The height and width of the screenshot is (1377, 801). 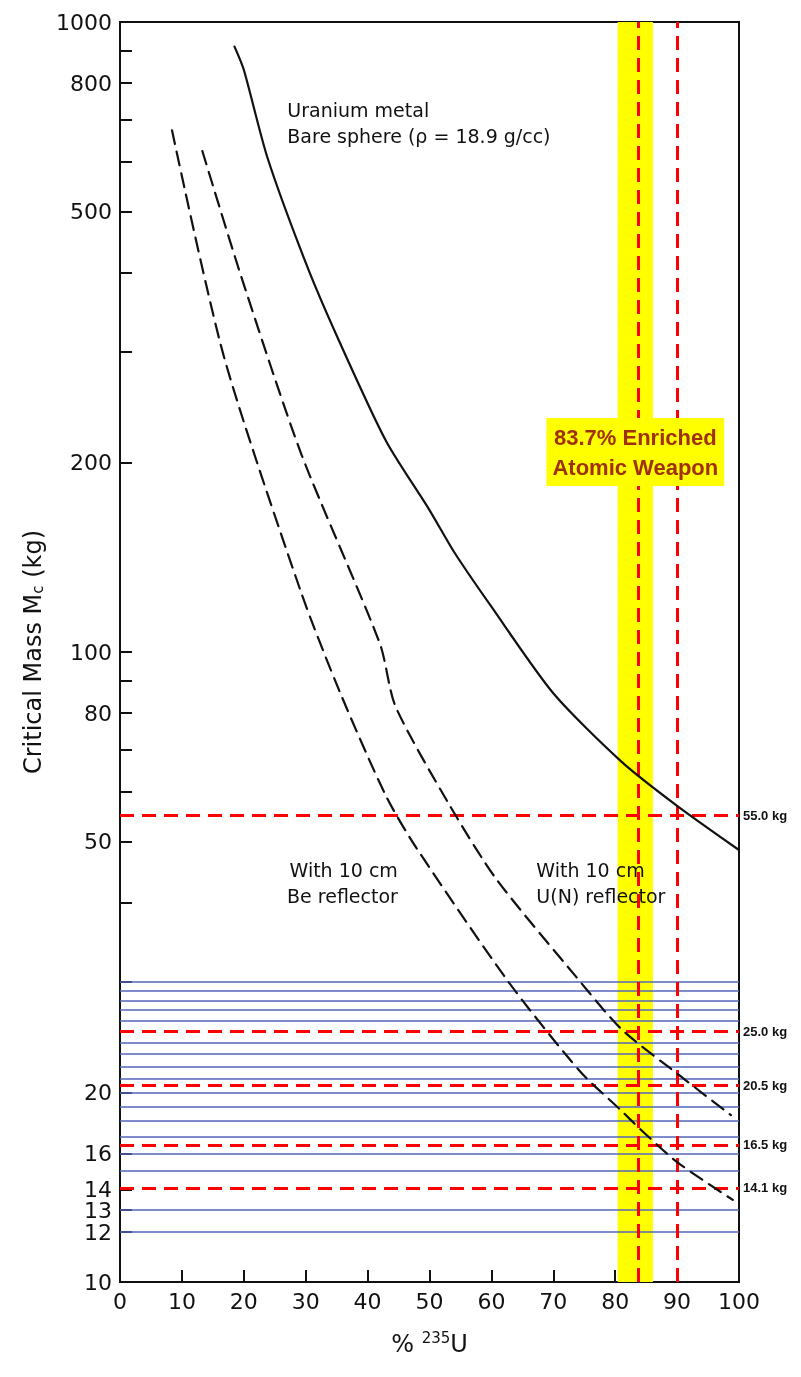 I want to click on x-tick-label: 90, so click(x=677, y=1301).